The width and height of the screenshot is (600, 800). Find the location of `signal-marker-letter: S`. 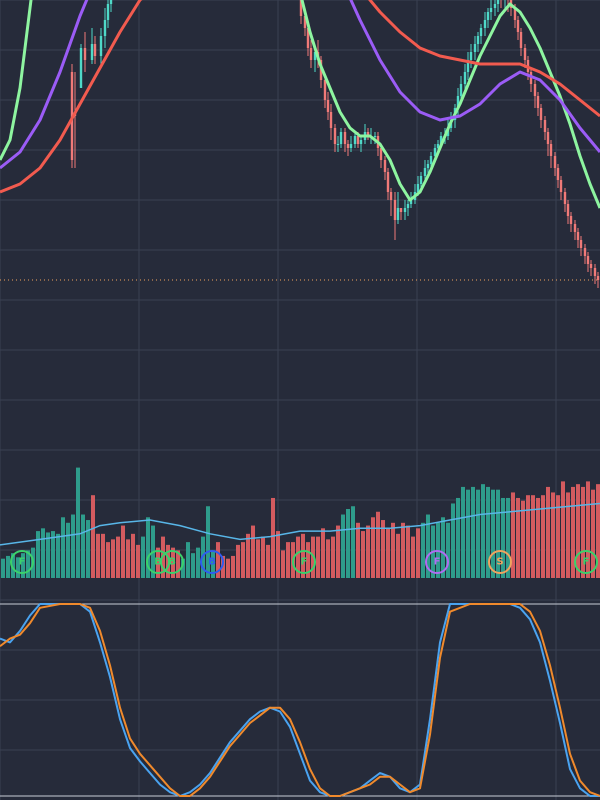

signal-marker-letter: S is located at coordinates (499, 562).